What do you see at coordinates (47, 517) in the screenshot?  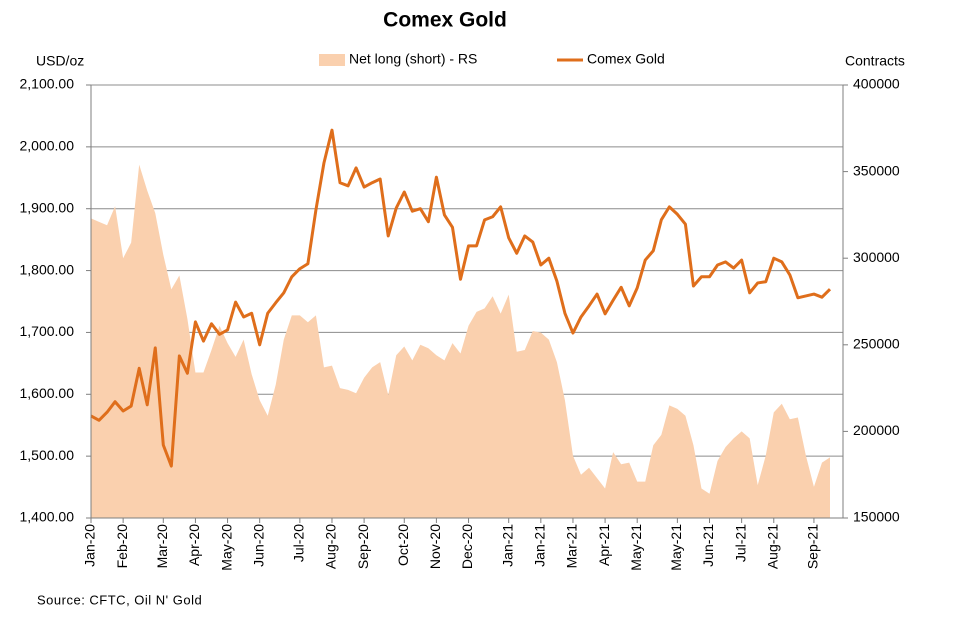 I see `y-tick-label: 1,400.00` at bounding box center [47, 517].